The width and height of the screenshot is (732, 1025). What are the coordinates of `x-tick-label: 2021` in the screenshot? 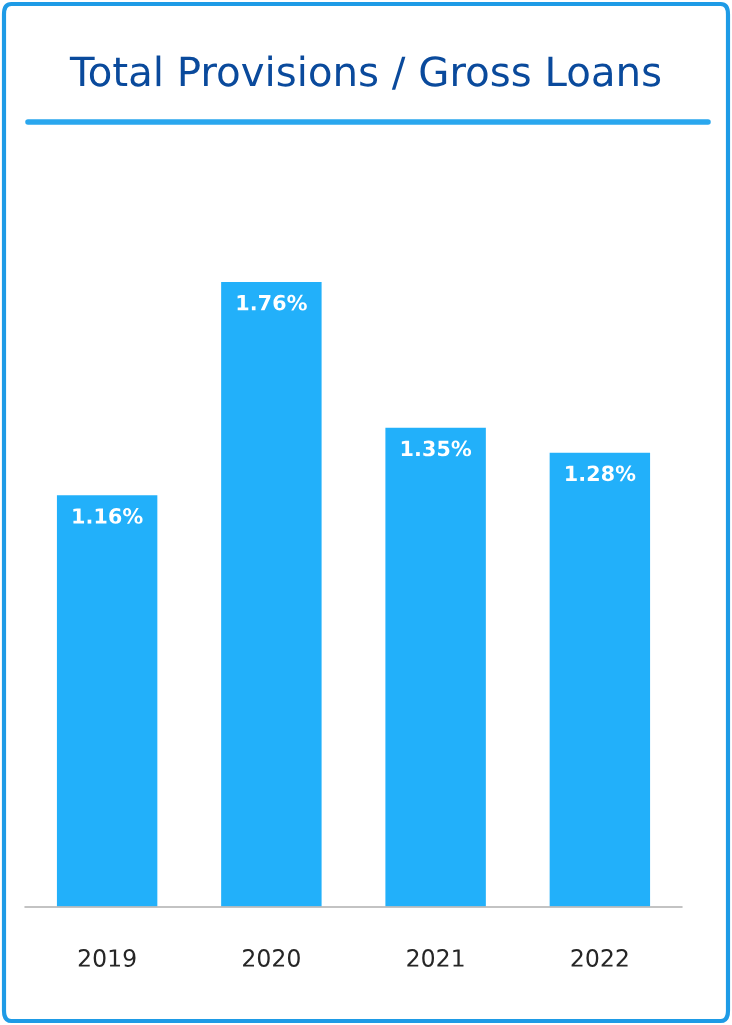 It's located at (435, 958).